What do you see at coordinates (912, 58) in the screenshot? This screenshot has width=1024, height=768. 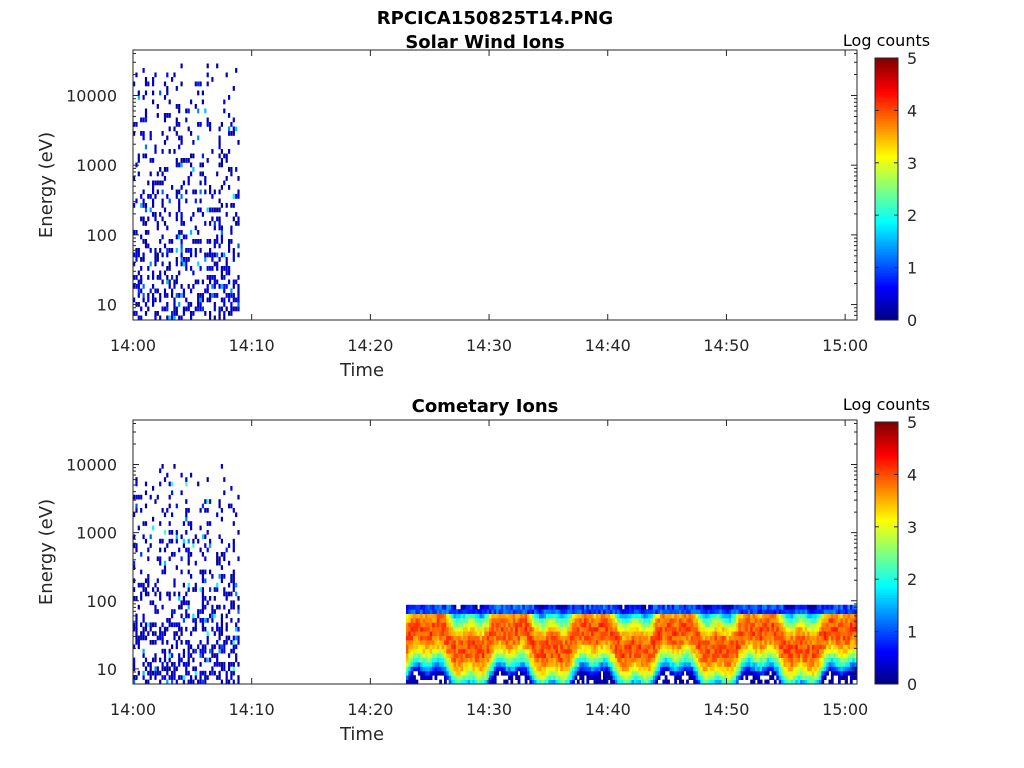 I see `colorbar-tick-label: 5` at bounding box center [912, 58].